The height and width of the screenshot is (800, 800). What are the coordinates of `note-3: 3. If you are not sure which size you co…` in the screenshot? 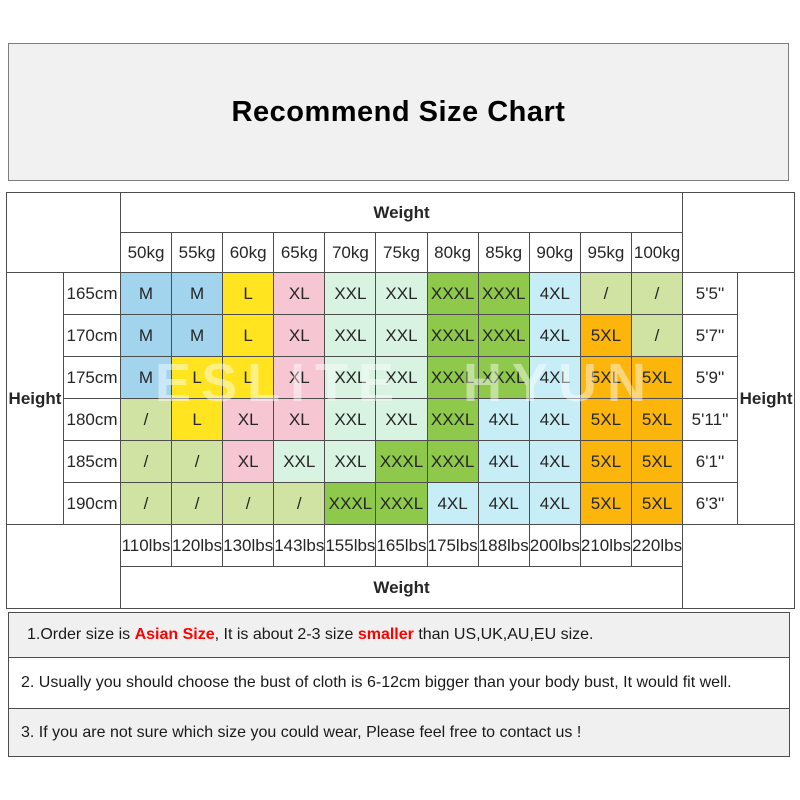 It's located at (399, 732).